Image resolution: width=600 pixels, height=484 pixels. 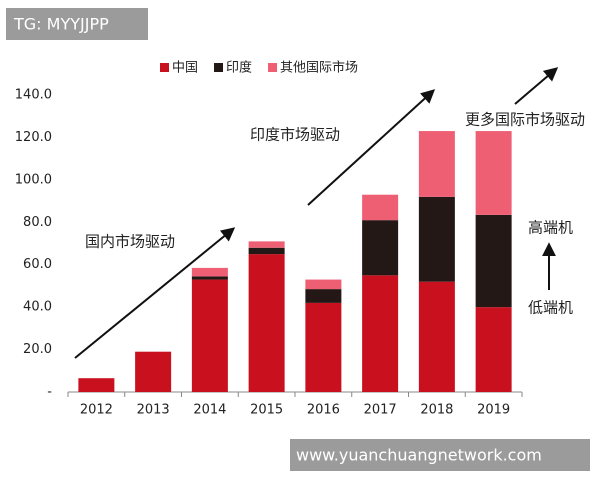 I want to click on annotation: 高端机, so click(x=550, y=228).